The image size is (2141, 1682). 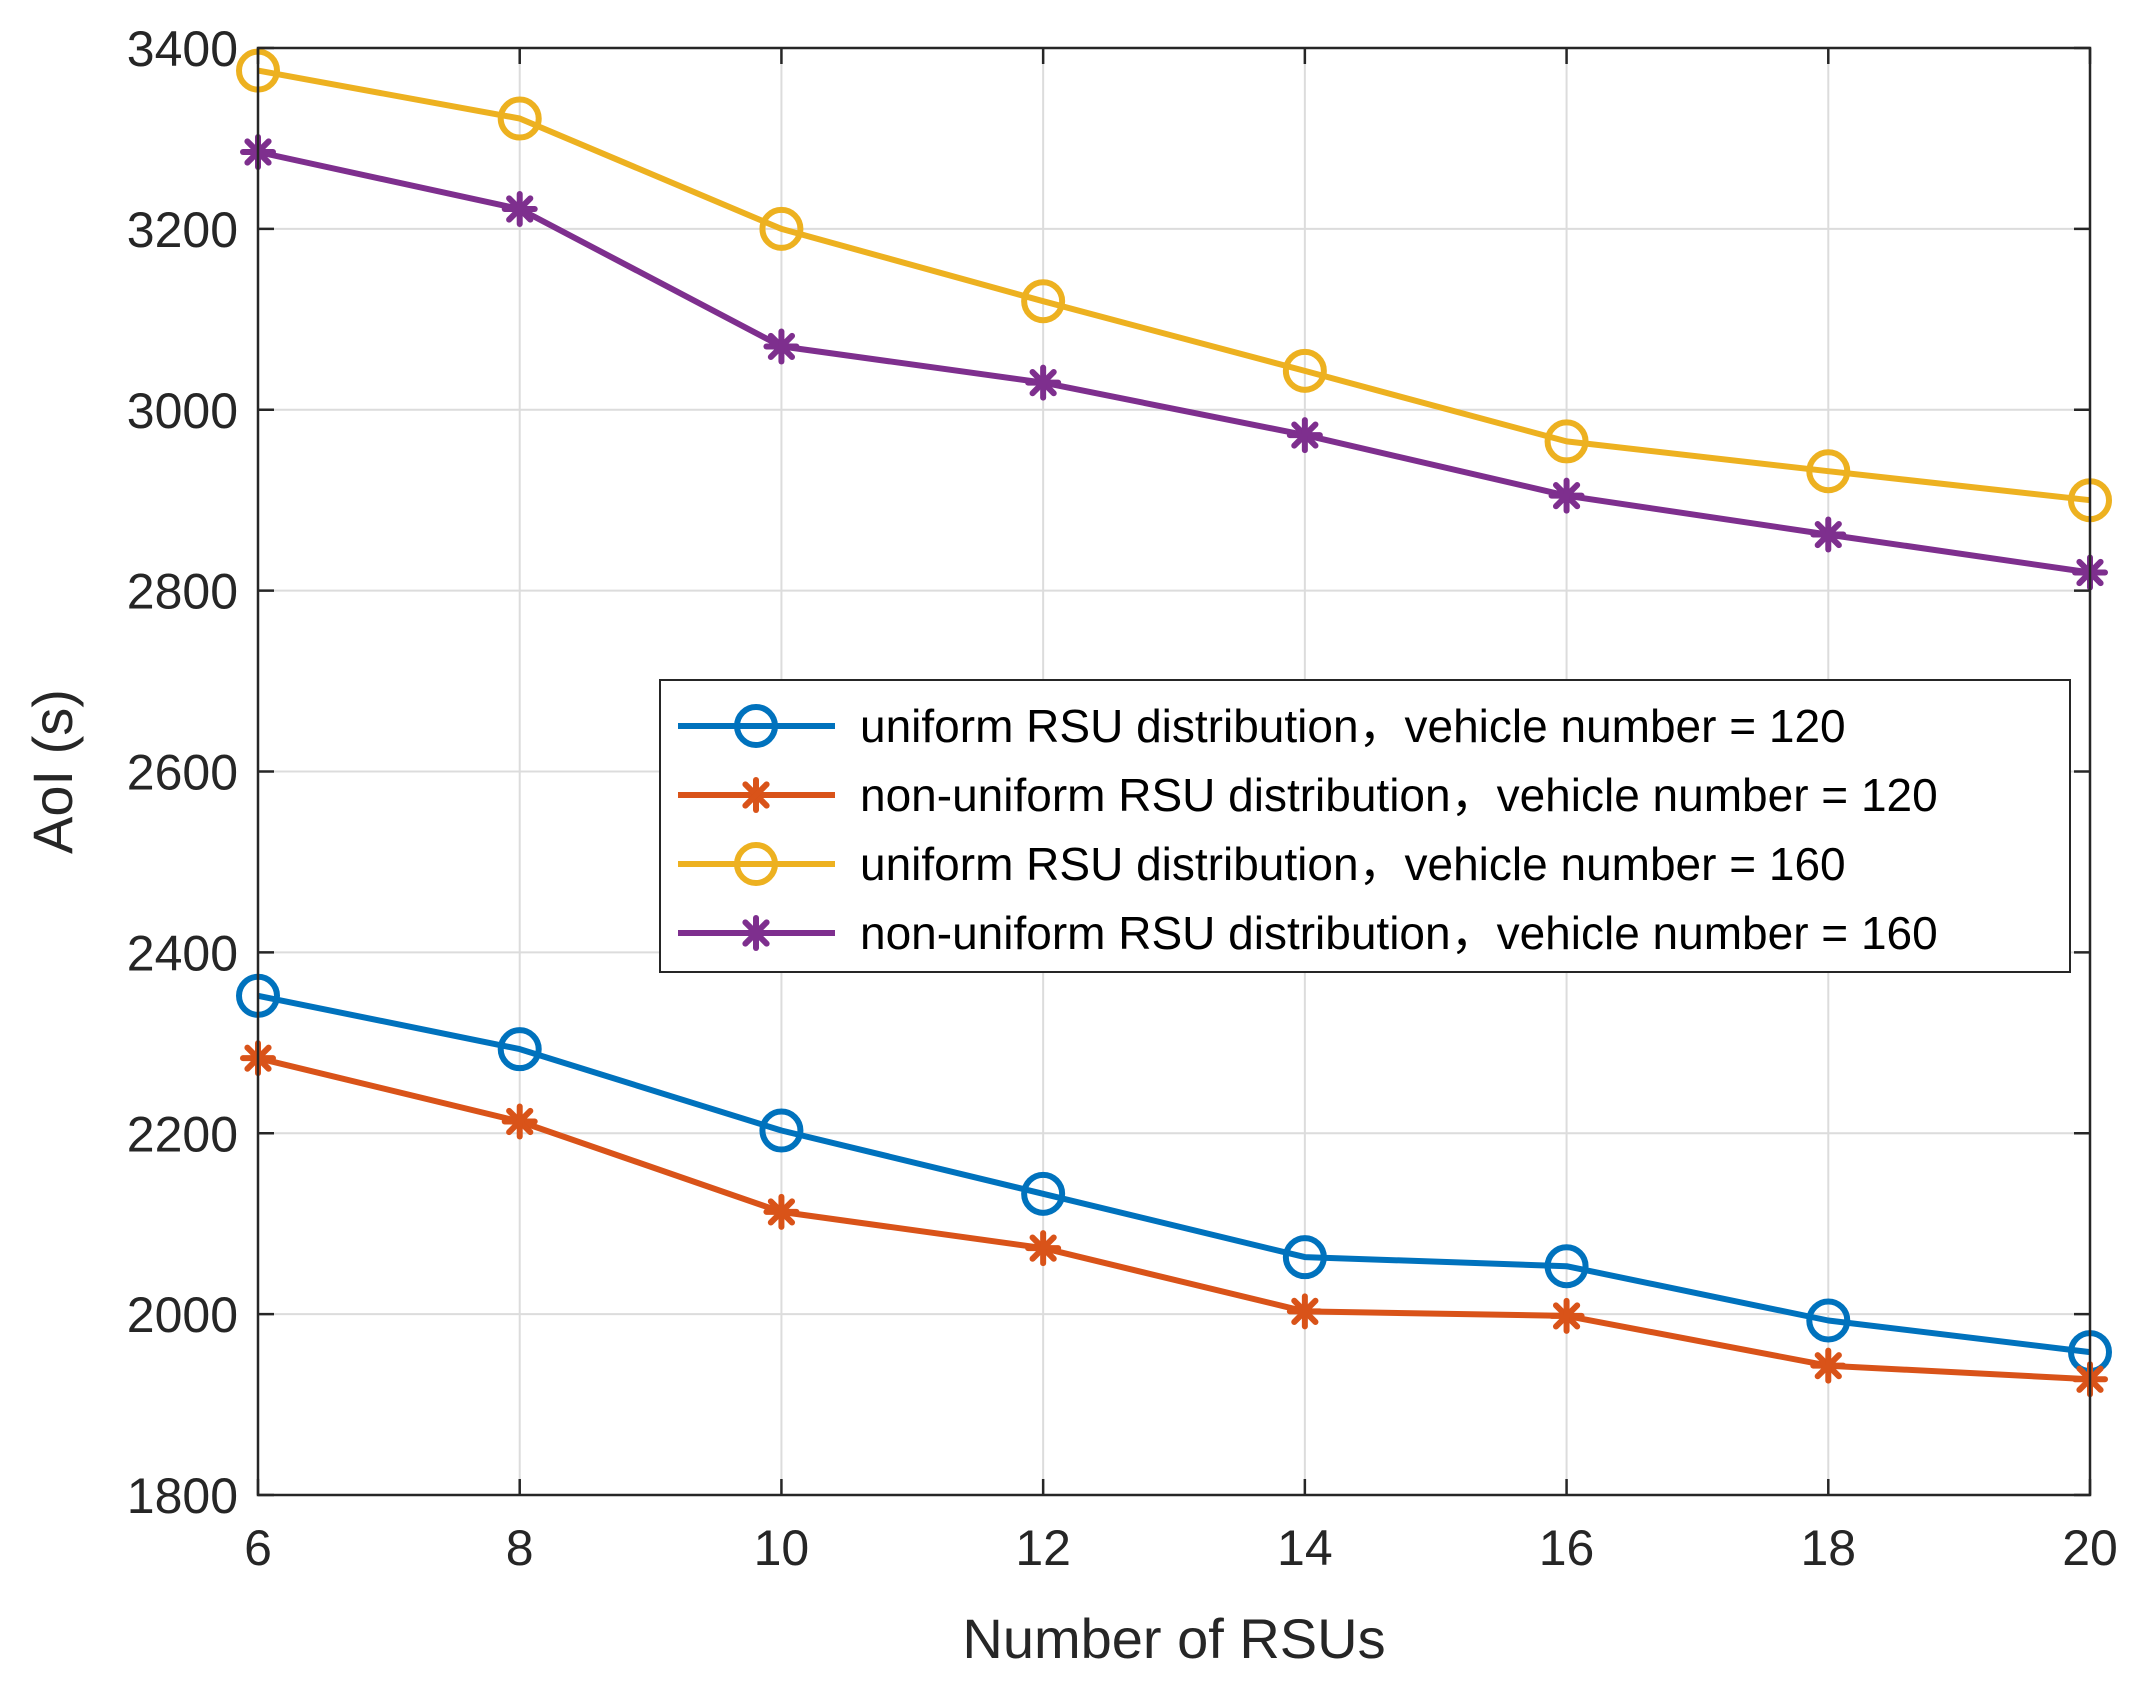 I want to click on legend-box, so click(x=1365, y=826).